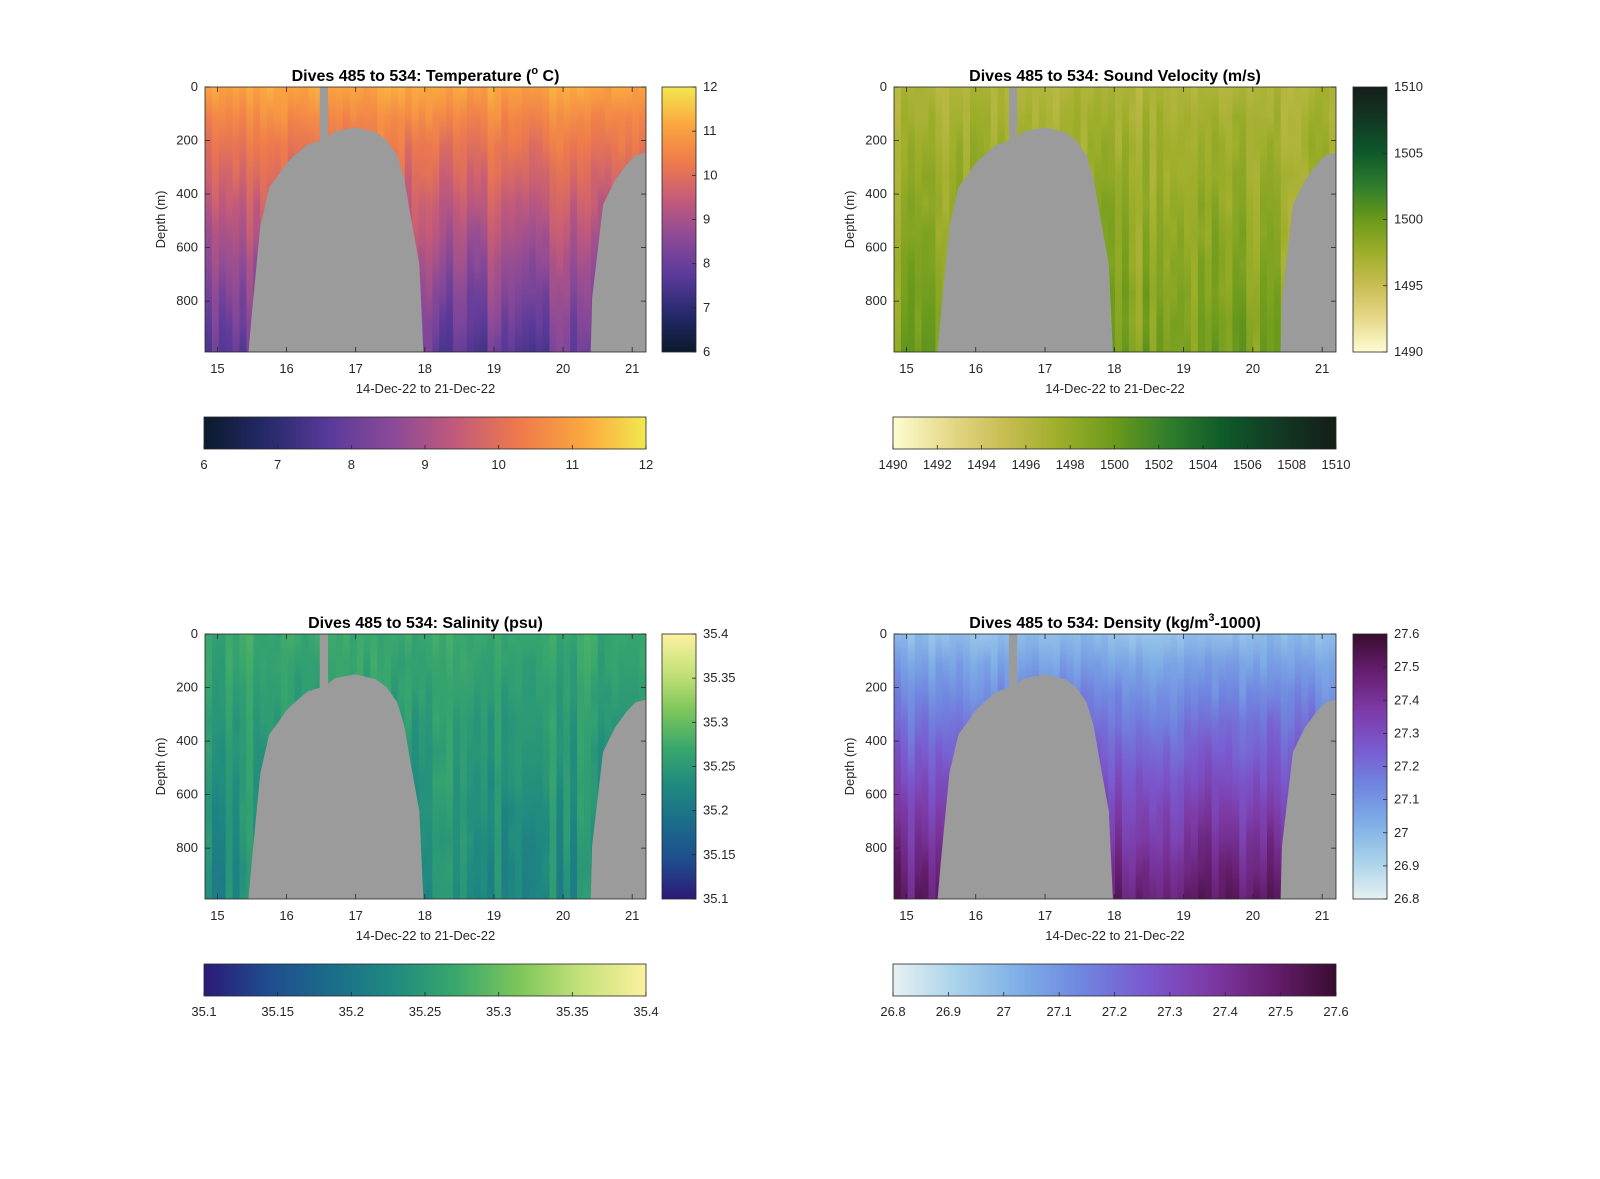 The width and height of the screenshot is (1600, 1179). Describe the element at coordinates (1004, 1011) in the screenshot. I see `colorbar-tick-label: 27` at that location.